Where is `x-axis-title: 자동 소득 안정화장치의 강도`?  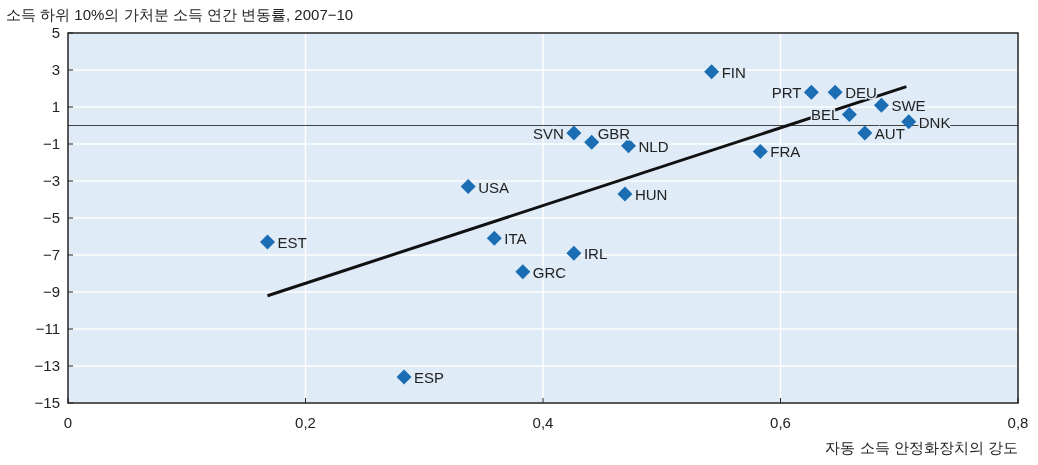
x-axis-title: 자동 소득 안정화장치의 강도 is located at coordinates (921, 447).